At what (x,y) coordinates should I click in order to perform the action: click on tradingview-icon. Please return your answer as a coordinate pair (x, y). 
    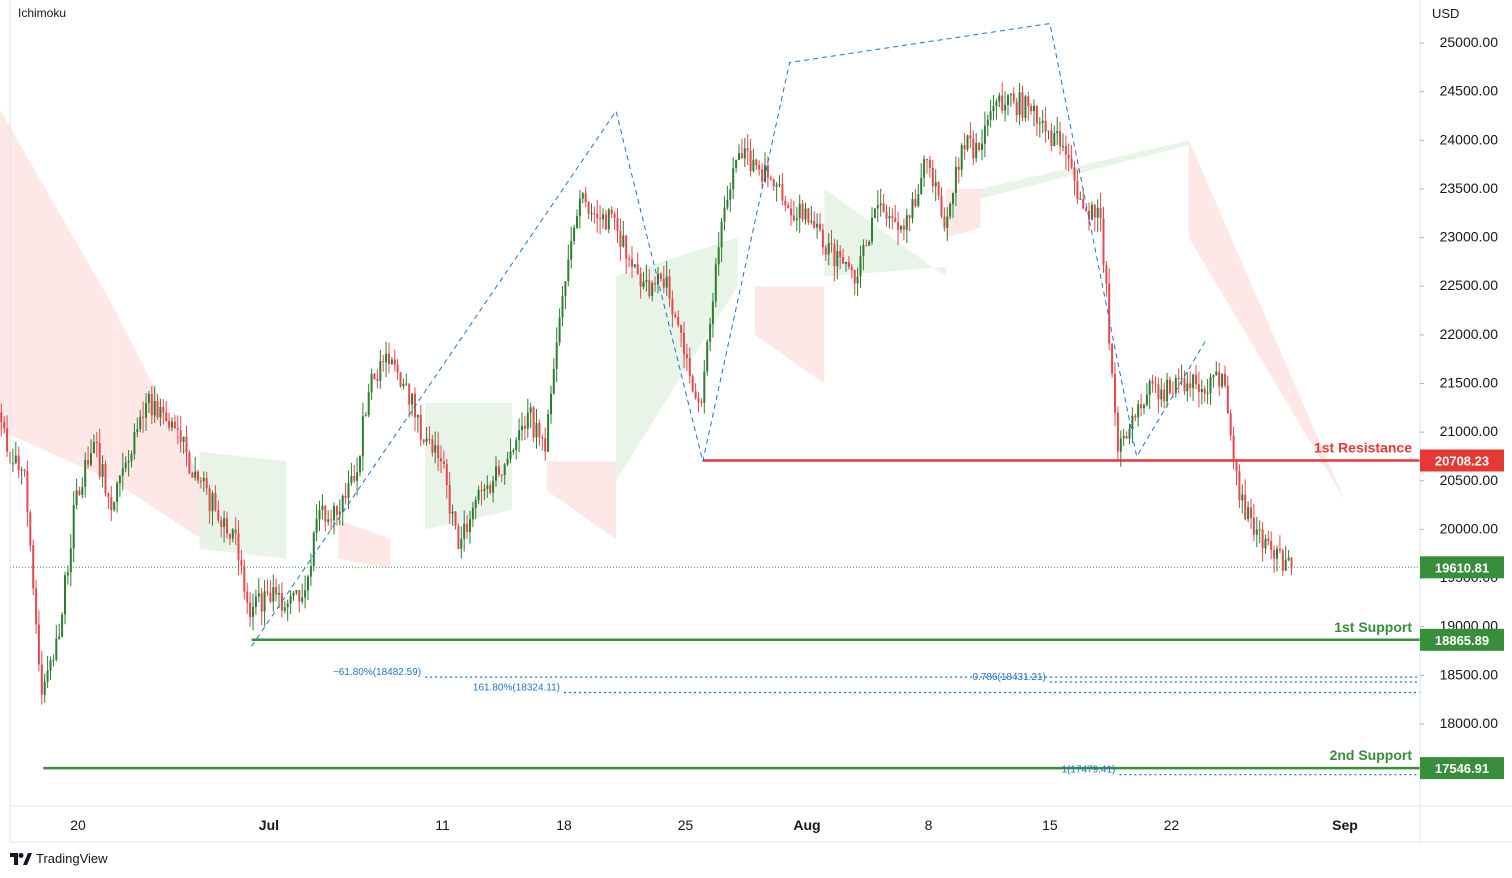
    Looking at the image, I should click on (21, 858).